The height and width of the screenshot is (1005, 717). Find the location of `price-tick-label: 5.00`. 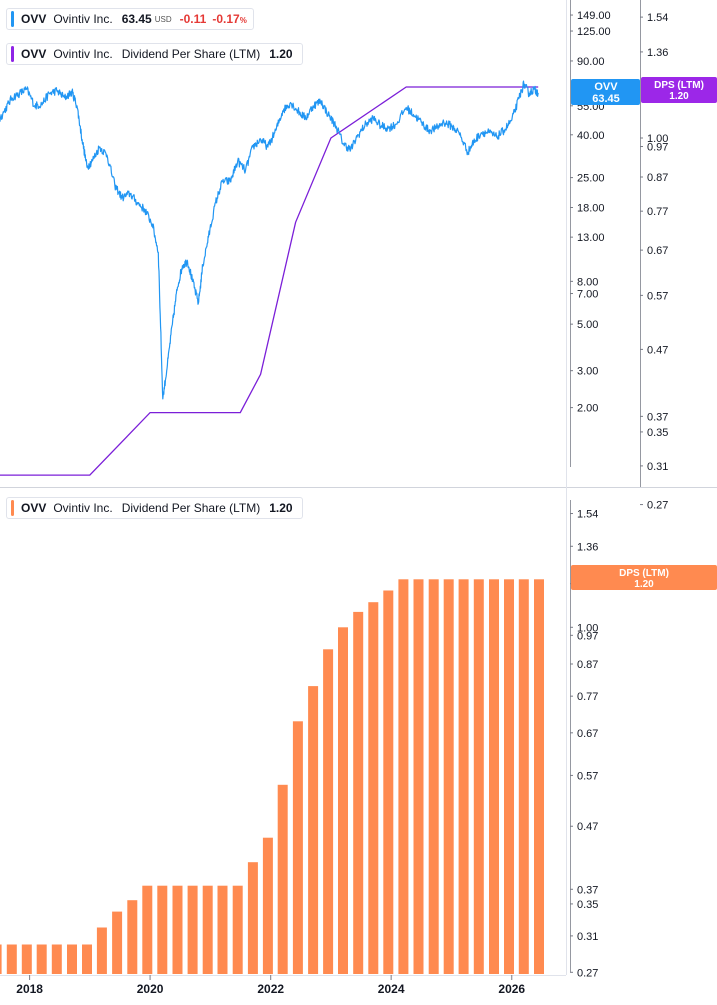

price-tick-label: 5.00 is located at coordinates (587, 325).